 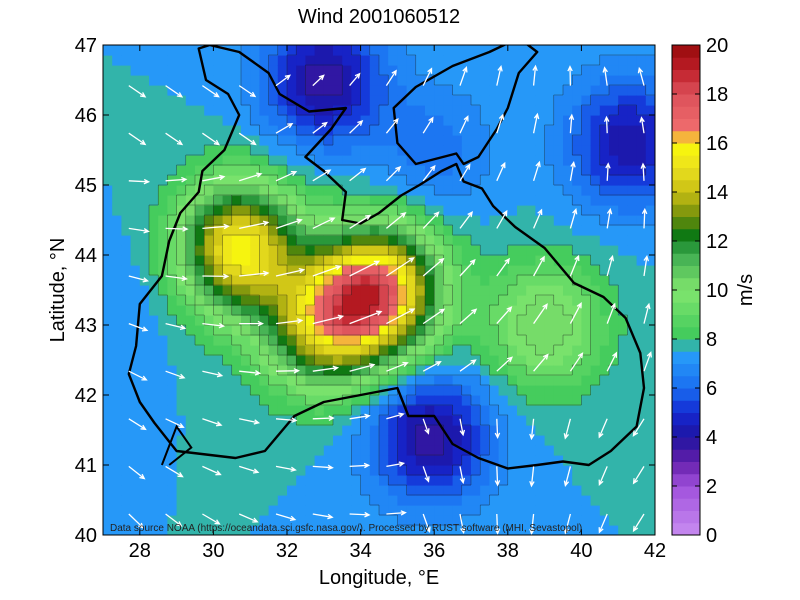 What do you see at coordinates (176, 445) in the screenshot?
I see `bosporus-coastline` at bounding box center [176, 445].